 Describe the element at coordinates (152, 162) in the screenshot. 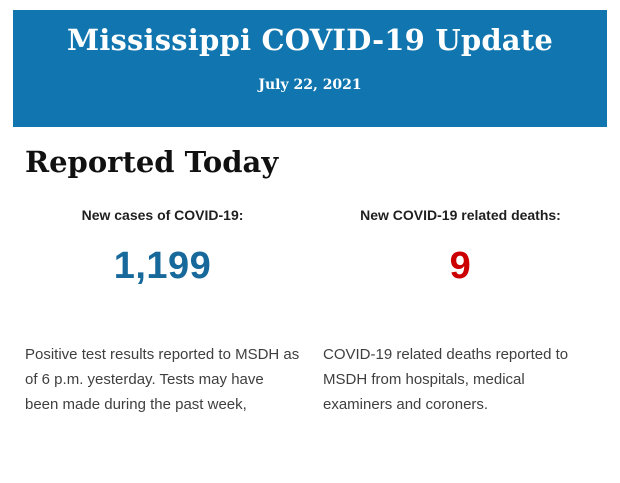

I see `section-heading-reported-today: Reported Today` at that location.